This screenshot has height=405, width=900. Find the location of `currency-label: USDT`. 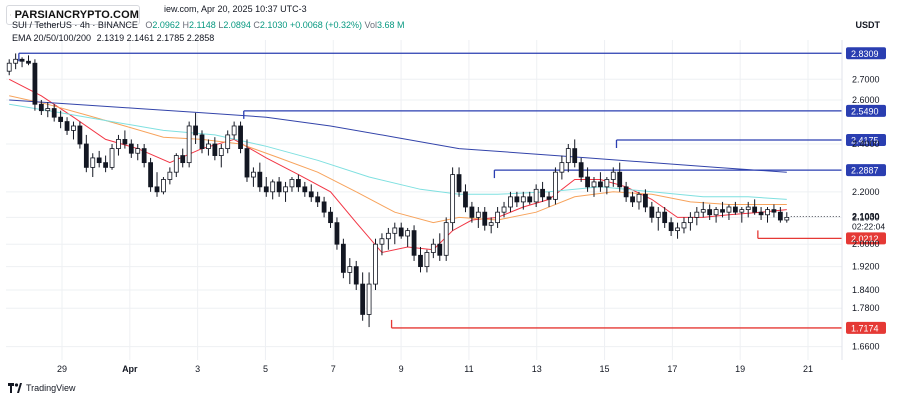

currency-label: USDT is located at coordinates (868, 25).